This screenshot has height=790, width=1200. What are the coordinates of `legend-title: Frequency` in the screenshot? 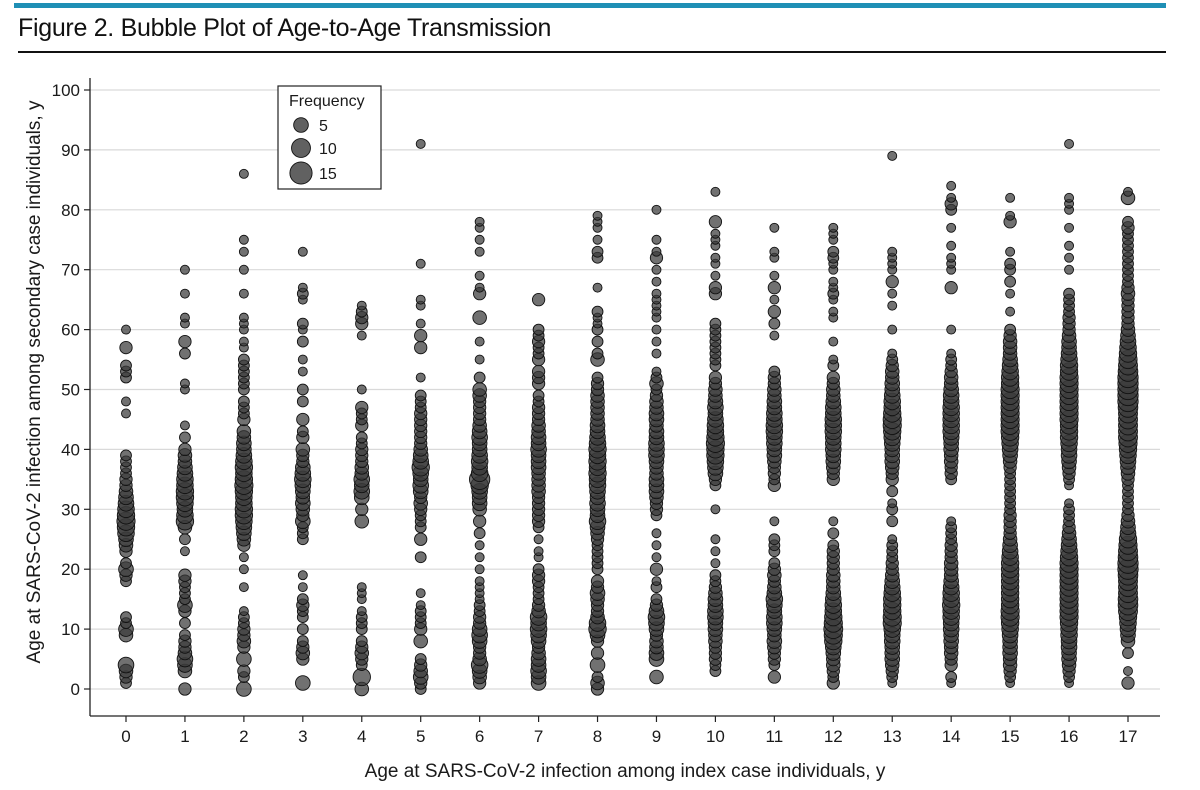 It's located at (327, 101).